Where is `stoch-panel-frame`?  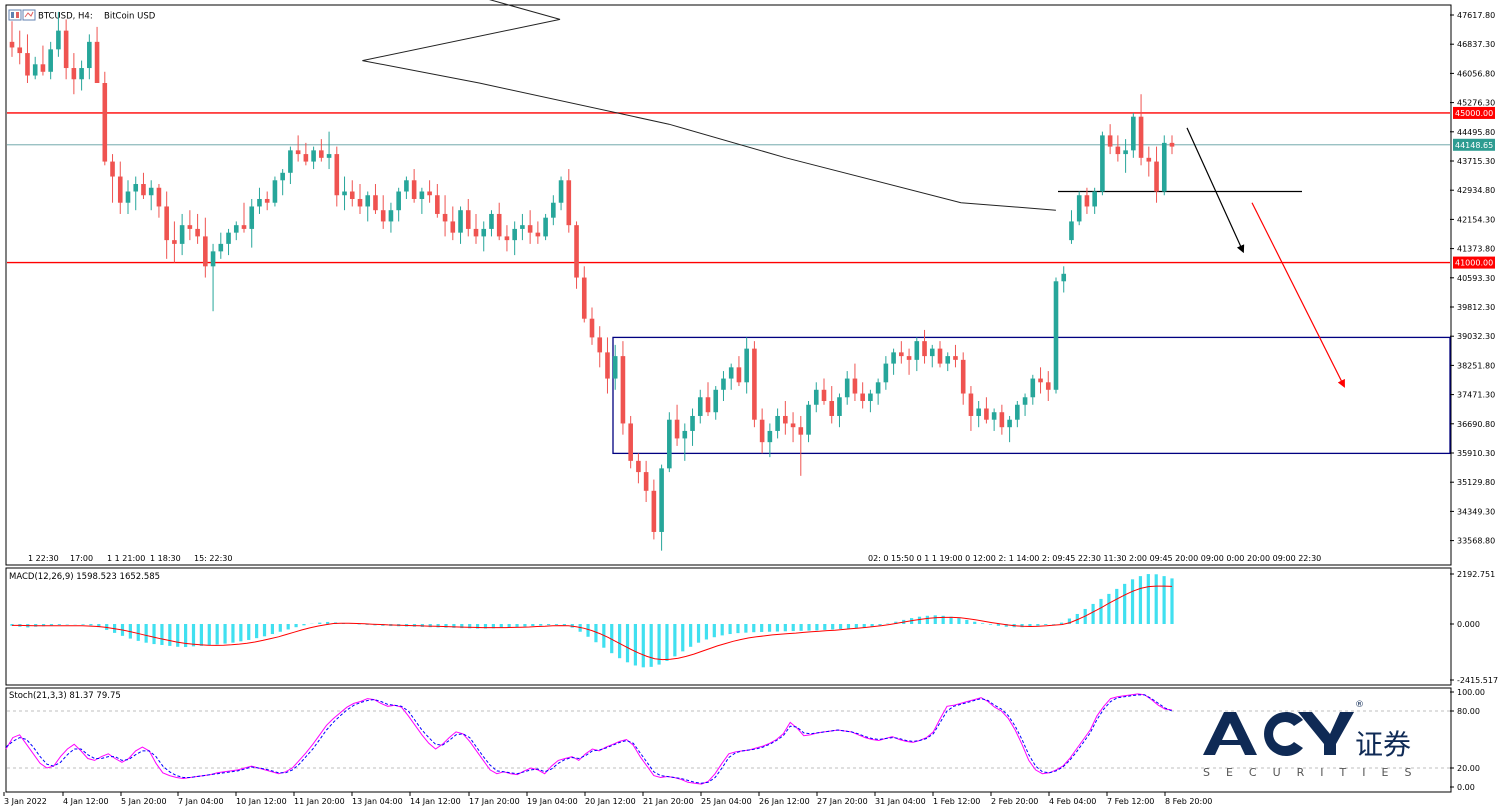
stoch-panel-frame is located at coordinates (728, 740).